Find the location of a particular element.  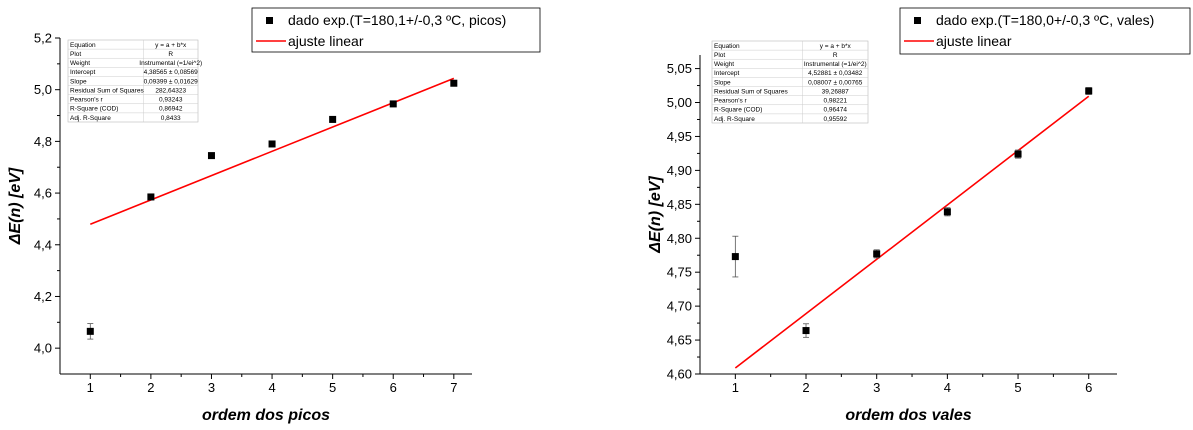

y-tick-label: 4,70 is located at coordinates (679, 306).